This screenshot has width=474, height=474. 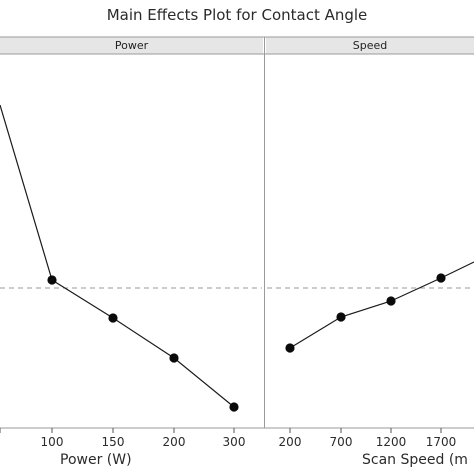 I want to click on panel-title-power: Power, so click(x=131, y=45).